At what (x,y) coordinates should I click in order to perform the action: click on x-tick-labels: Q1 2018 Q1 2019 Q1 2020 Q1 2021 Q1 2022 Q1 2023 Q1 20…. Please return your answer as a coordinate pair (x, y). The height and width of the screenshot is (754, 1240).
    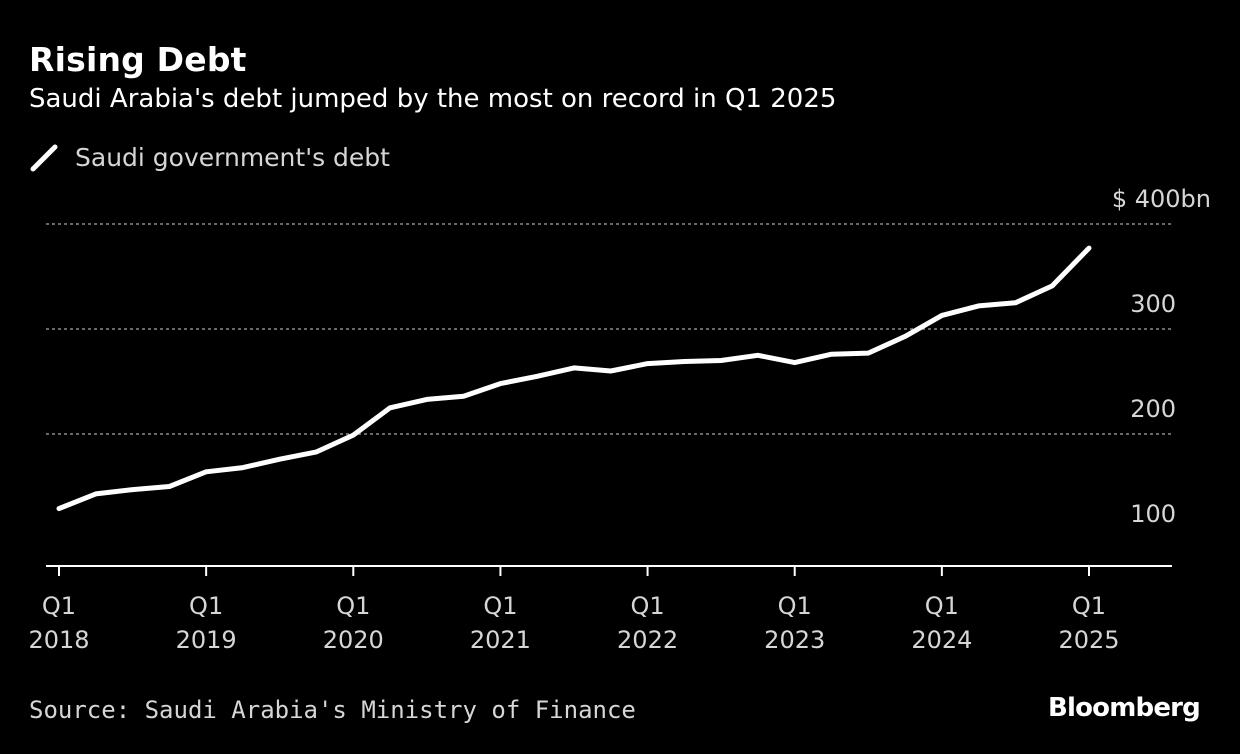
    Looking at the image, I should click on (573, 623).